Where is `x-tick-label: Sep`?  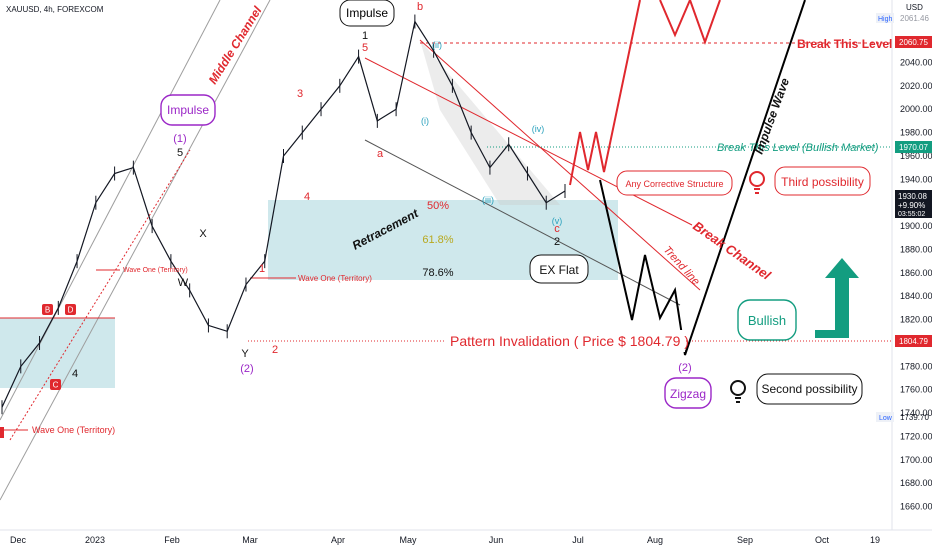 x-tick-label: Sep is located at coordinates (745, 540).